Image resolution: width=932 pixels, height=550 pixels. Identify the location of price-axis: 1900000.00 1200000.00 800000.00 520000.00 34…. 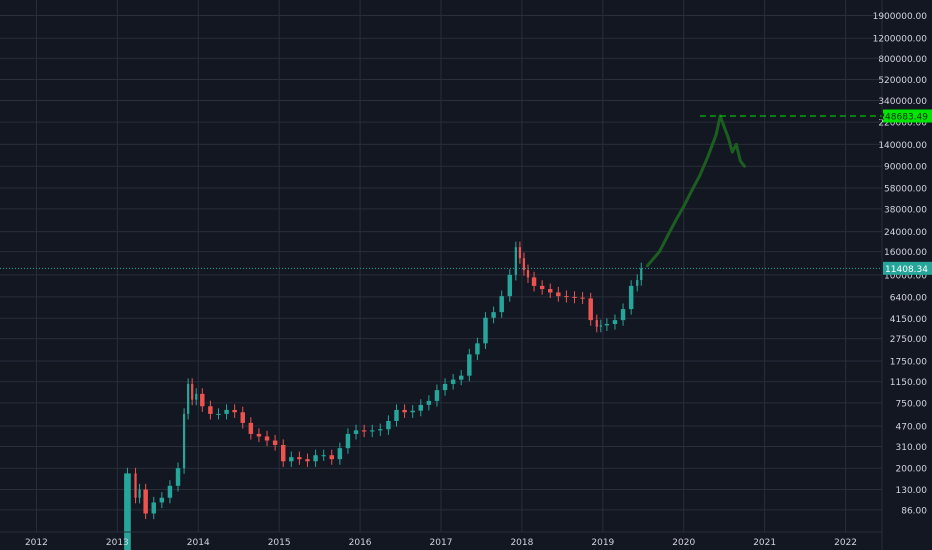
(900, 264).